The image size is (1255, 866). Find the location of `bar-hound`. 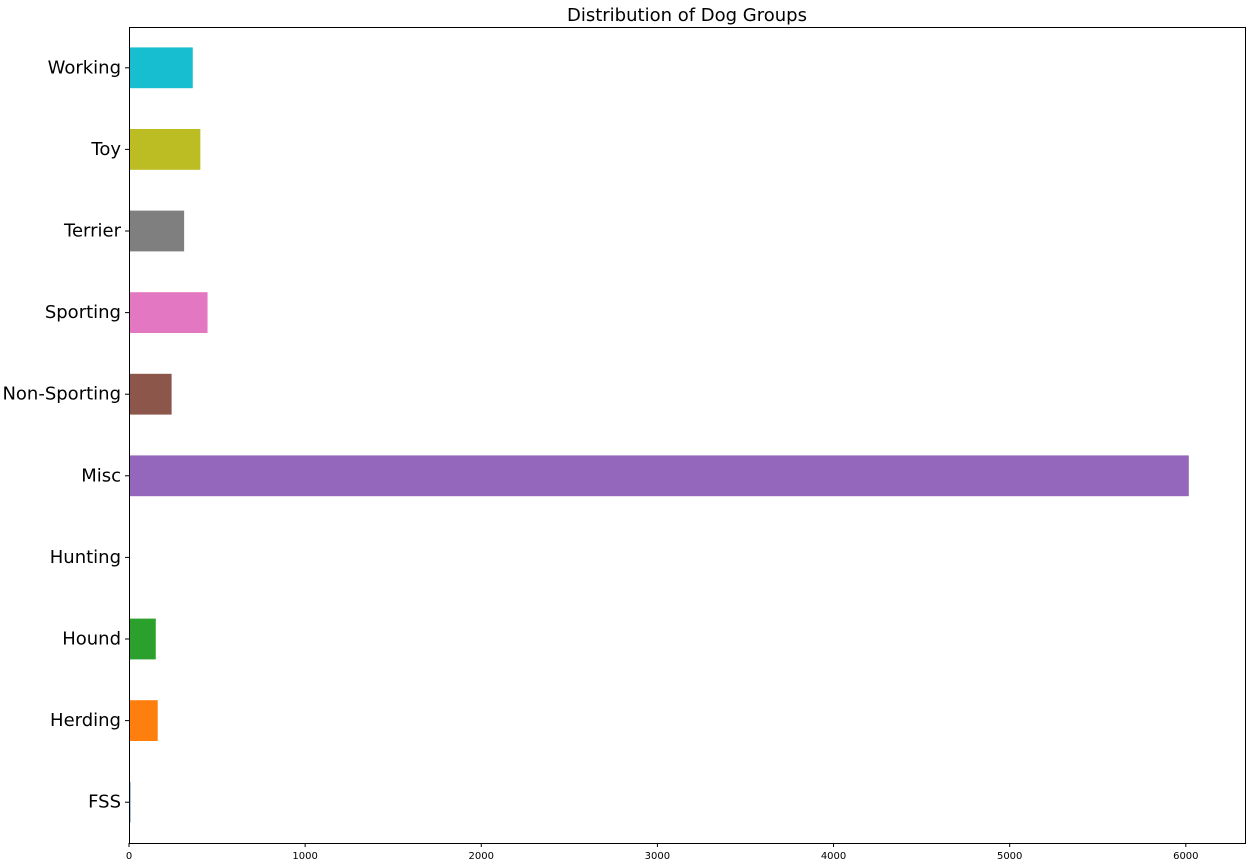

bar-hound is located at coordinates (142, 639).